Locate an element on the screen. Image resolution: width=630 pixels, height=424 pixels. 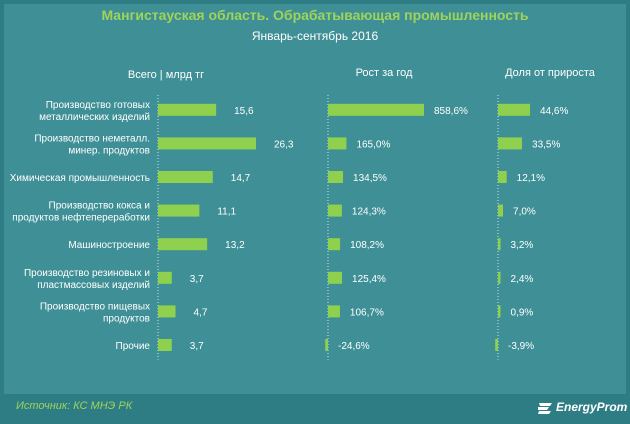
data-label: 134,5% is located at coordinates (370, 178).